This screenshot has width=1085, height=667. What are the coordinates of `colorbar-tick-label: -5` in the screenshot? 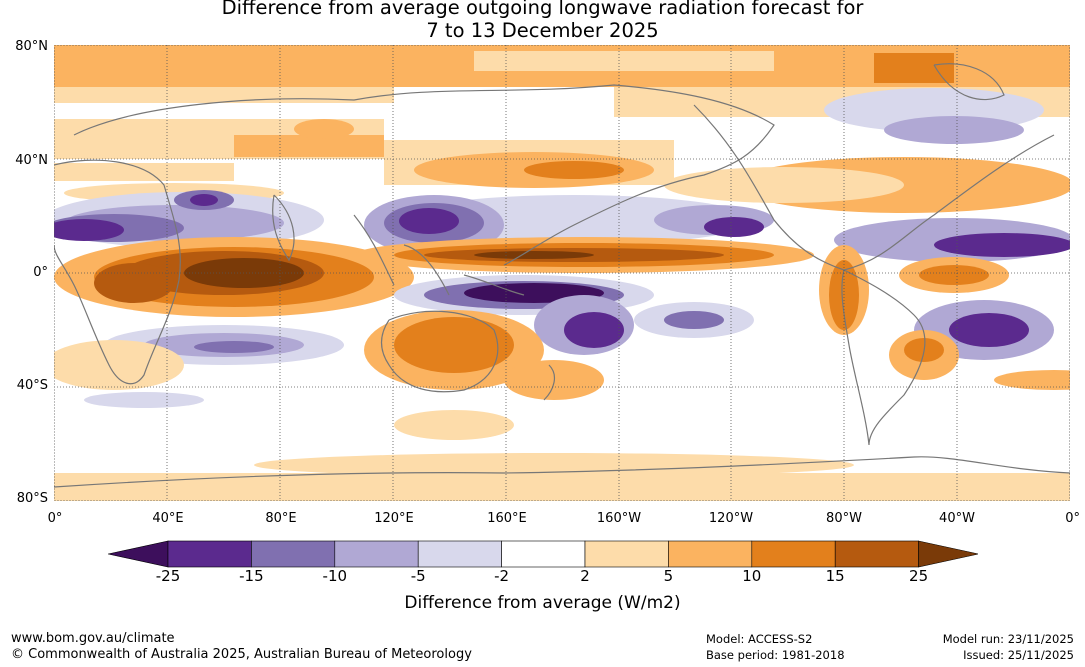 It's located at (418, 576).